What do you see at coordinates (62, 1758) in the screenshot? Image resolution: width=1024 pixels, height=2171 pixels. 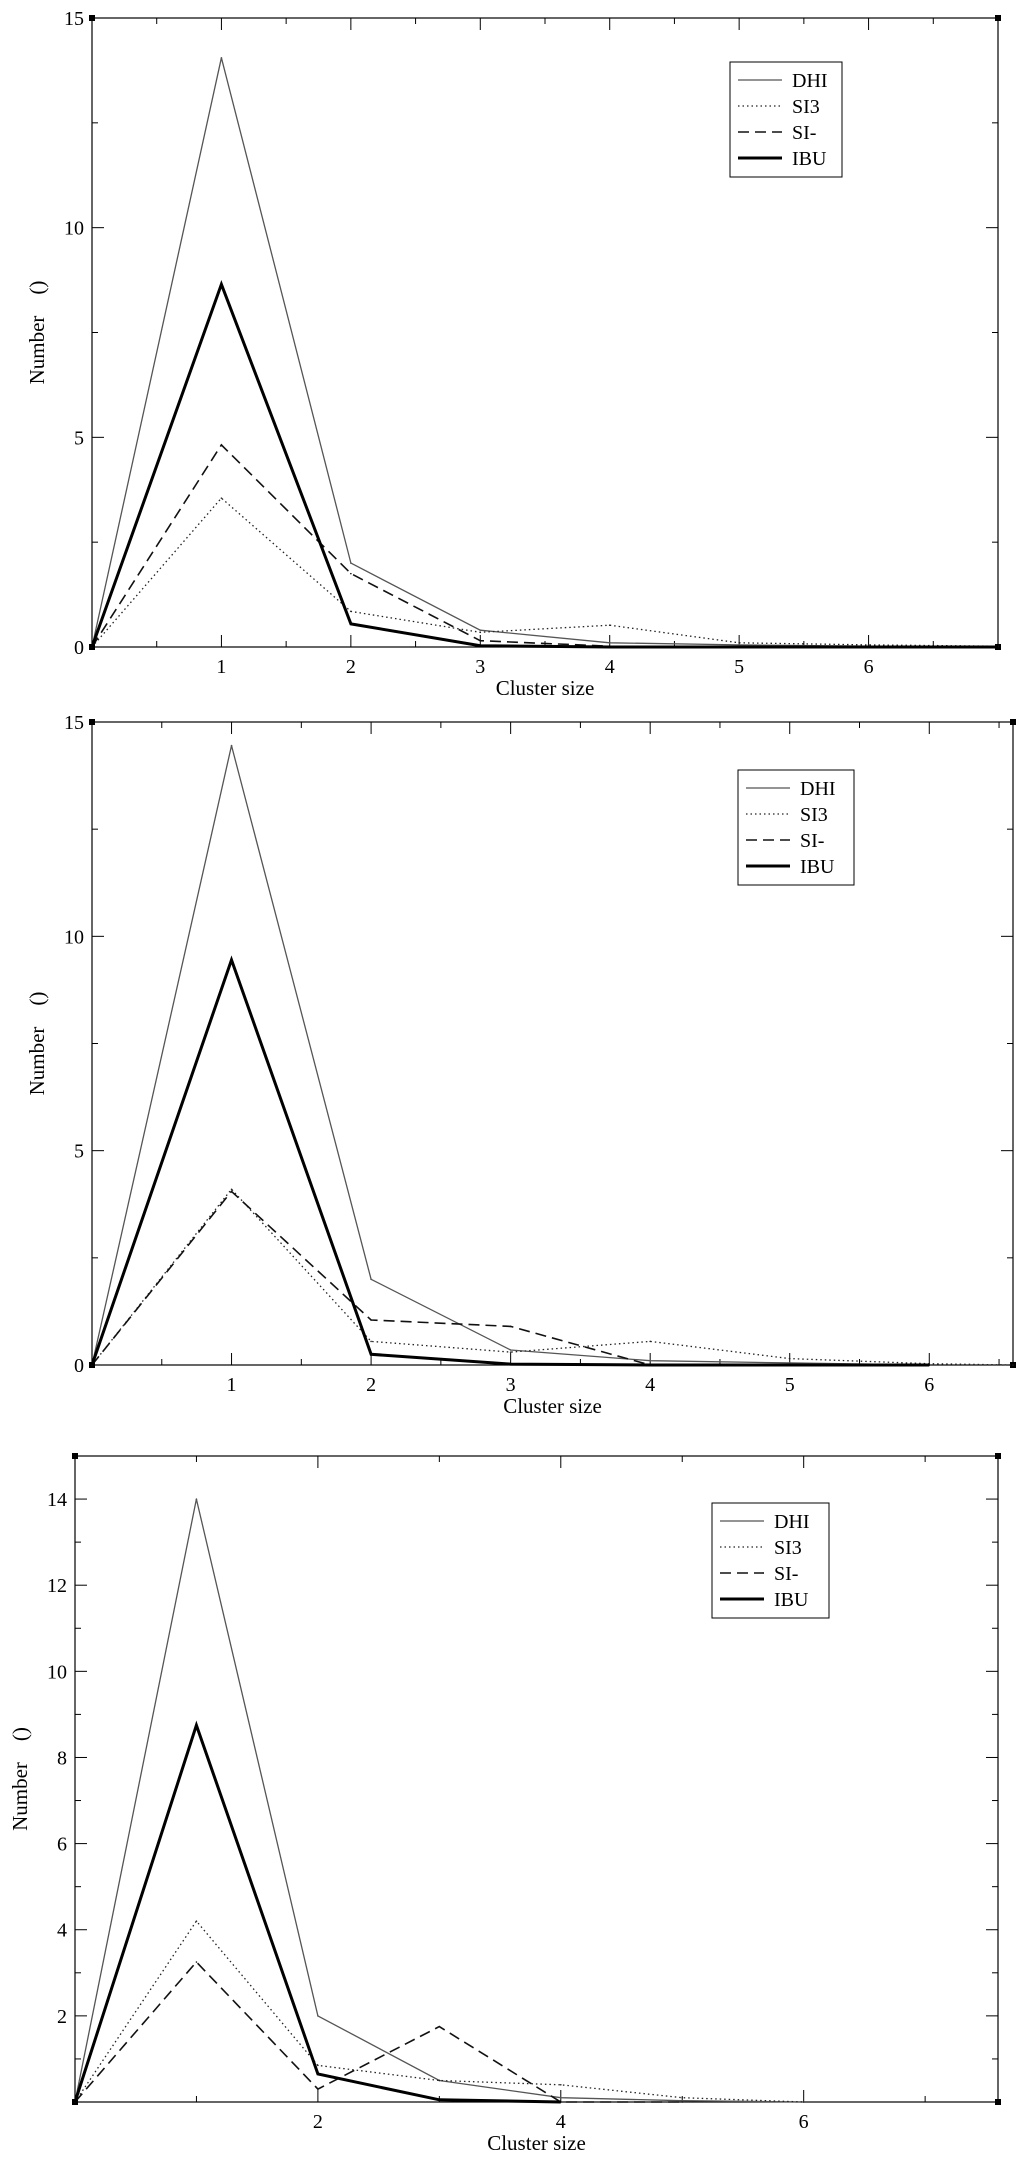 I see `y-tick-label: 8` at bounding box center [62, 1758].